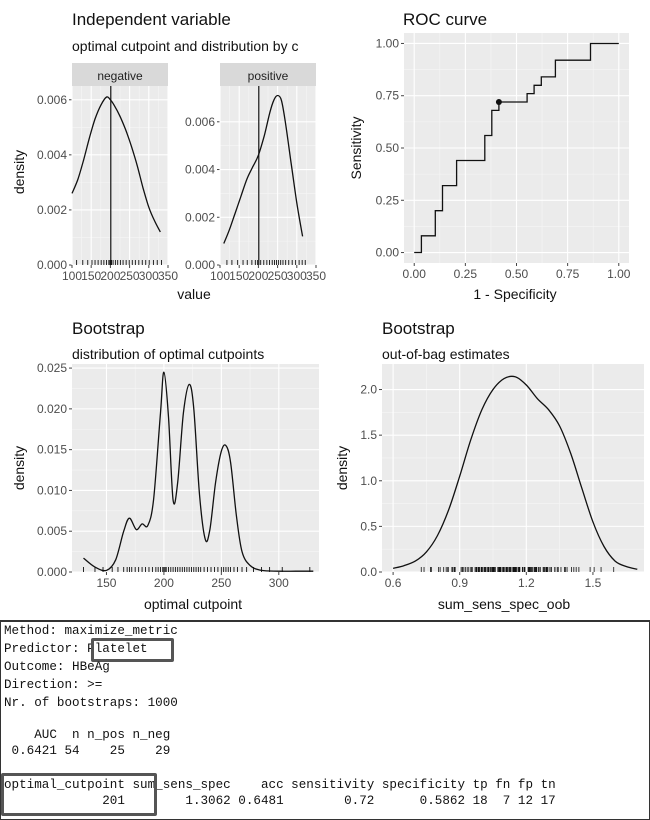 This screenshot has width=650, height=820. I want to click on tick-label-y: 1.00, so click(388, 43).